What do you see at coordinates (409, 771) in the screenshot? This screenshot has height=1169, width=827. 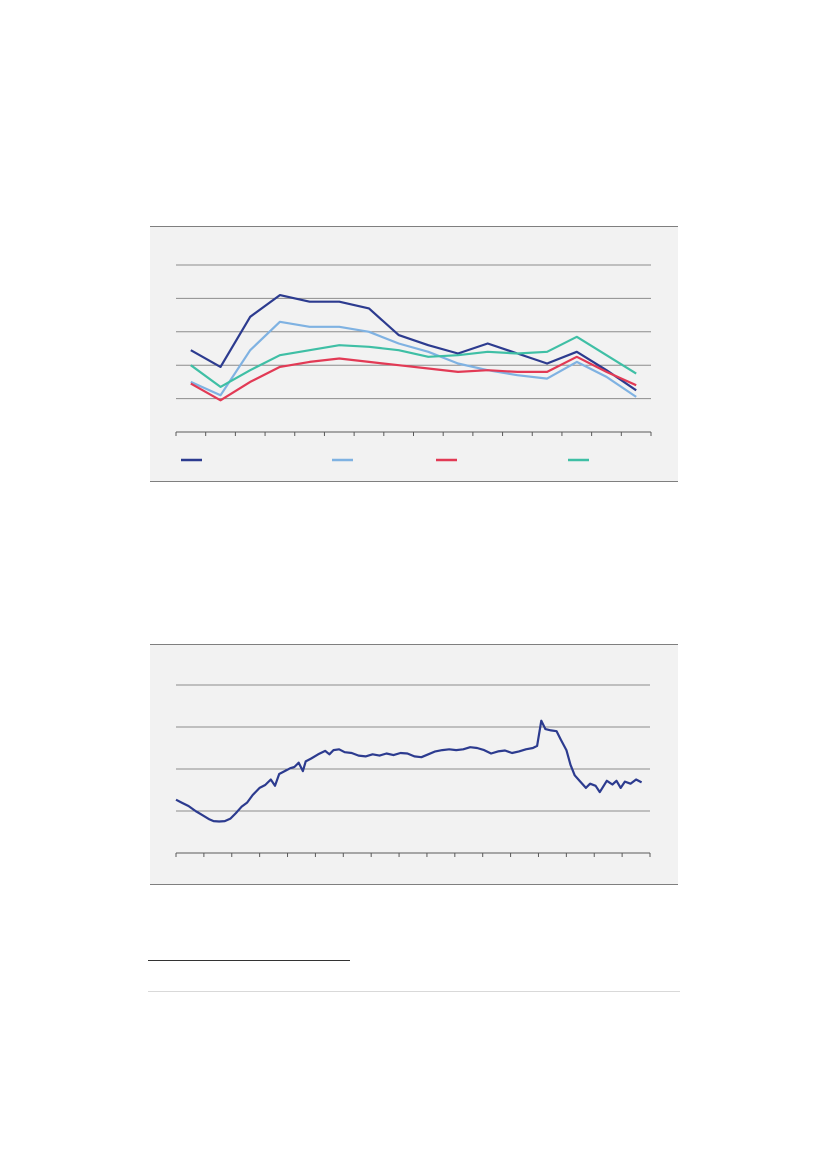 I see `chart-2-series-1-line` at bounding box center [409, 771].